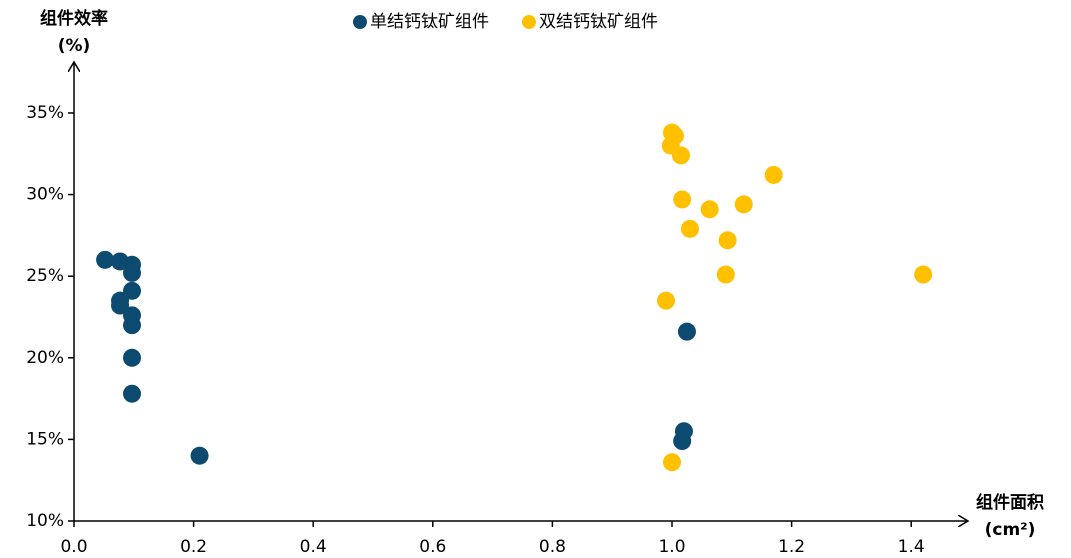  Describe the element at coordinates (791, 547) in the screenshot. I see `x-tick-label: 1.2` at that location.